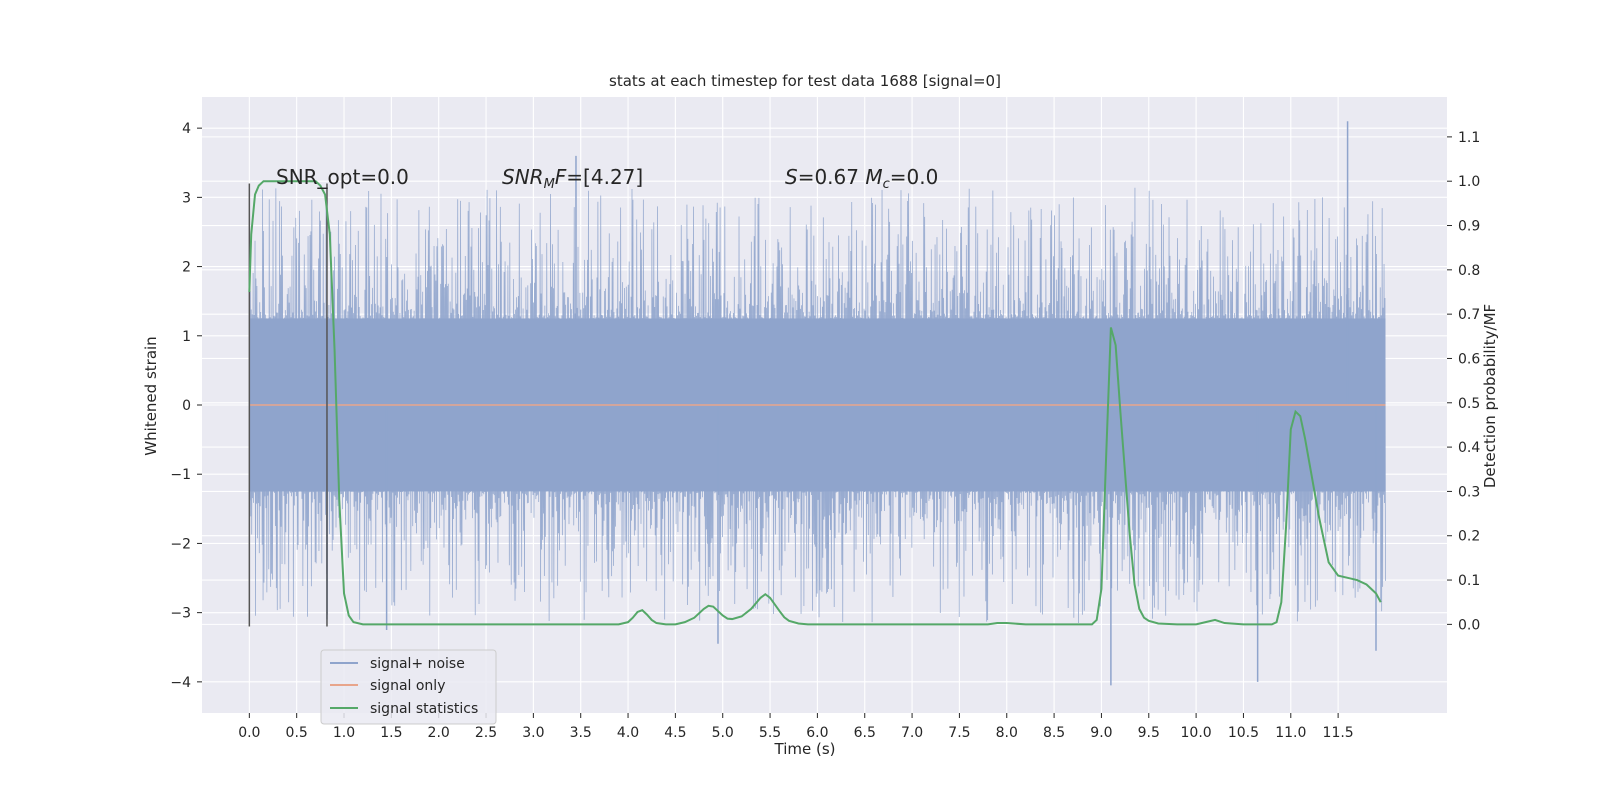 Image resolution: width=1600 pixels, height=800 pixels. Describe the element at coordinates (391, 733) in the screenshot. I see `x-tick-label: 1.5` at that location.